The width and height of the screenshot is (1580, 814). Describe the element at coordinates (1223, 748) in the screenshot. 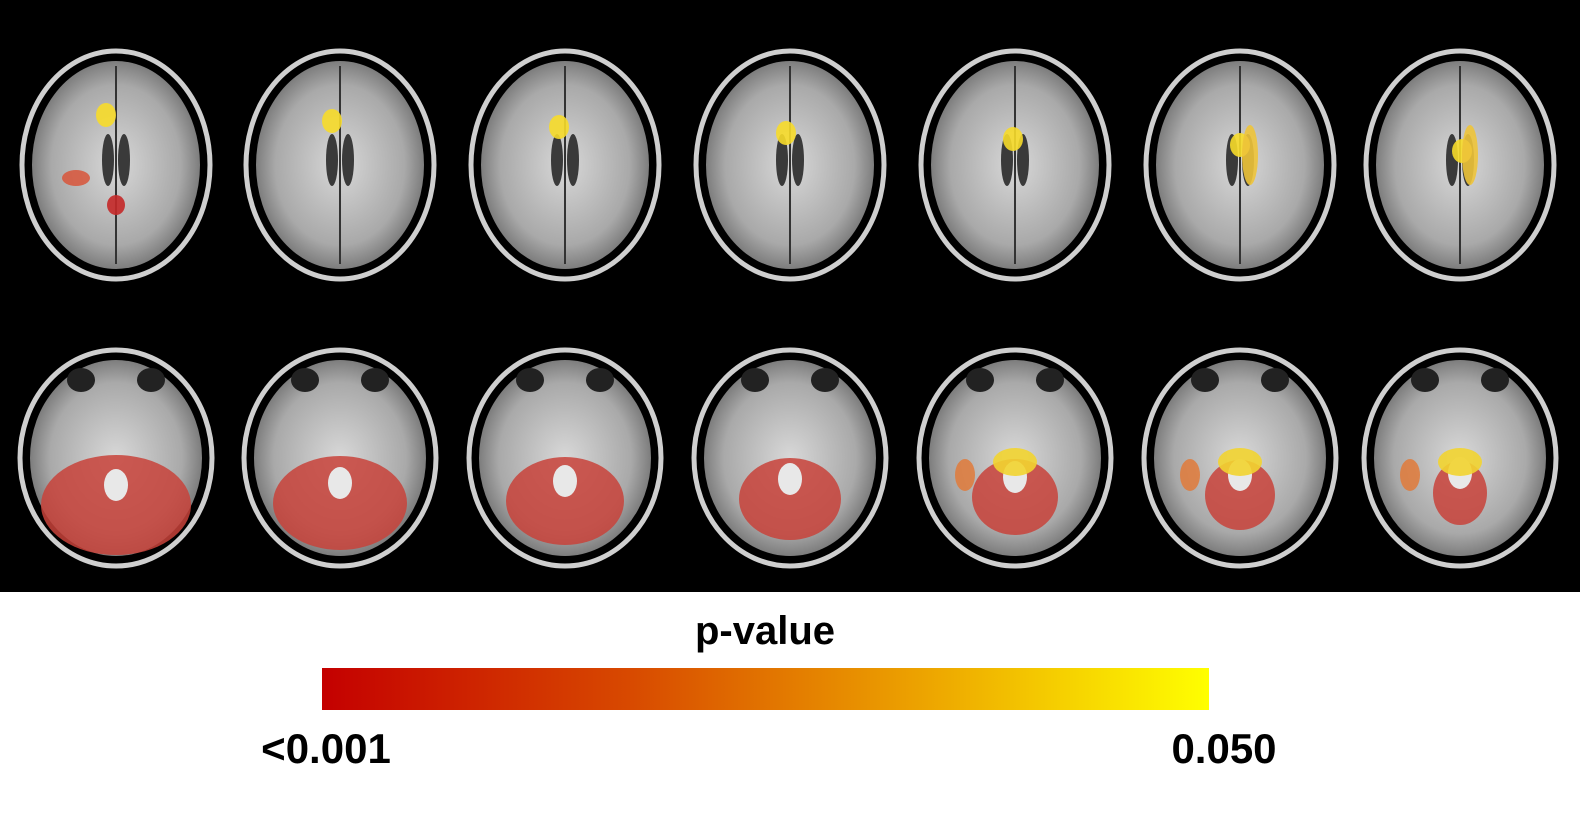

I see `colorbar-max-label: 0.050` at that location.